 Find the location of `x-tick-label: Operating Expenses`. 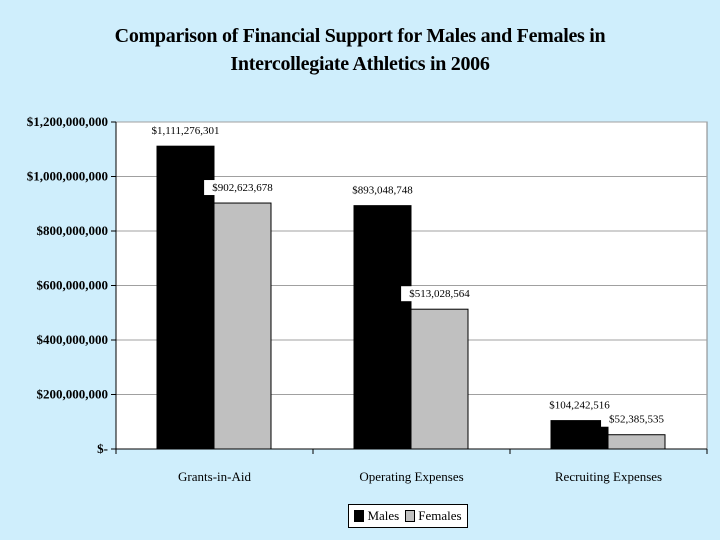

x-tick-label: Operating Expenses is located at coordinates (411, 476).